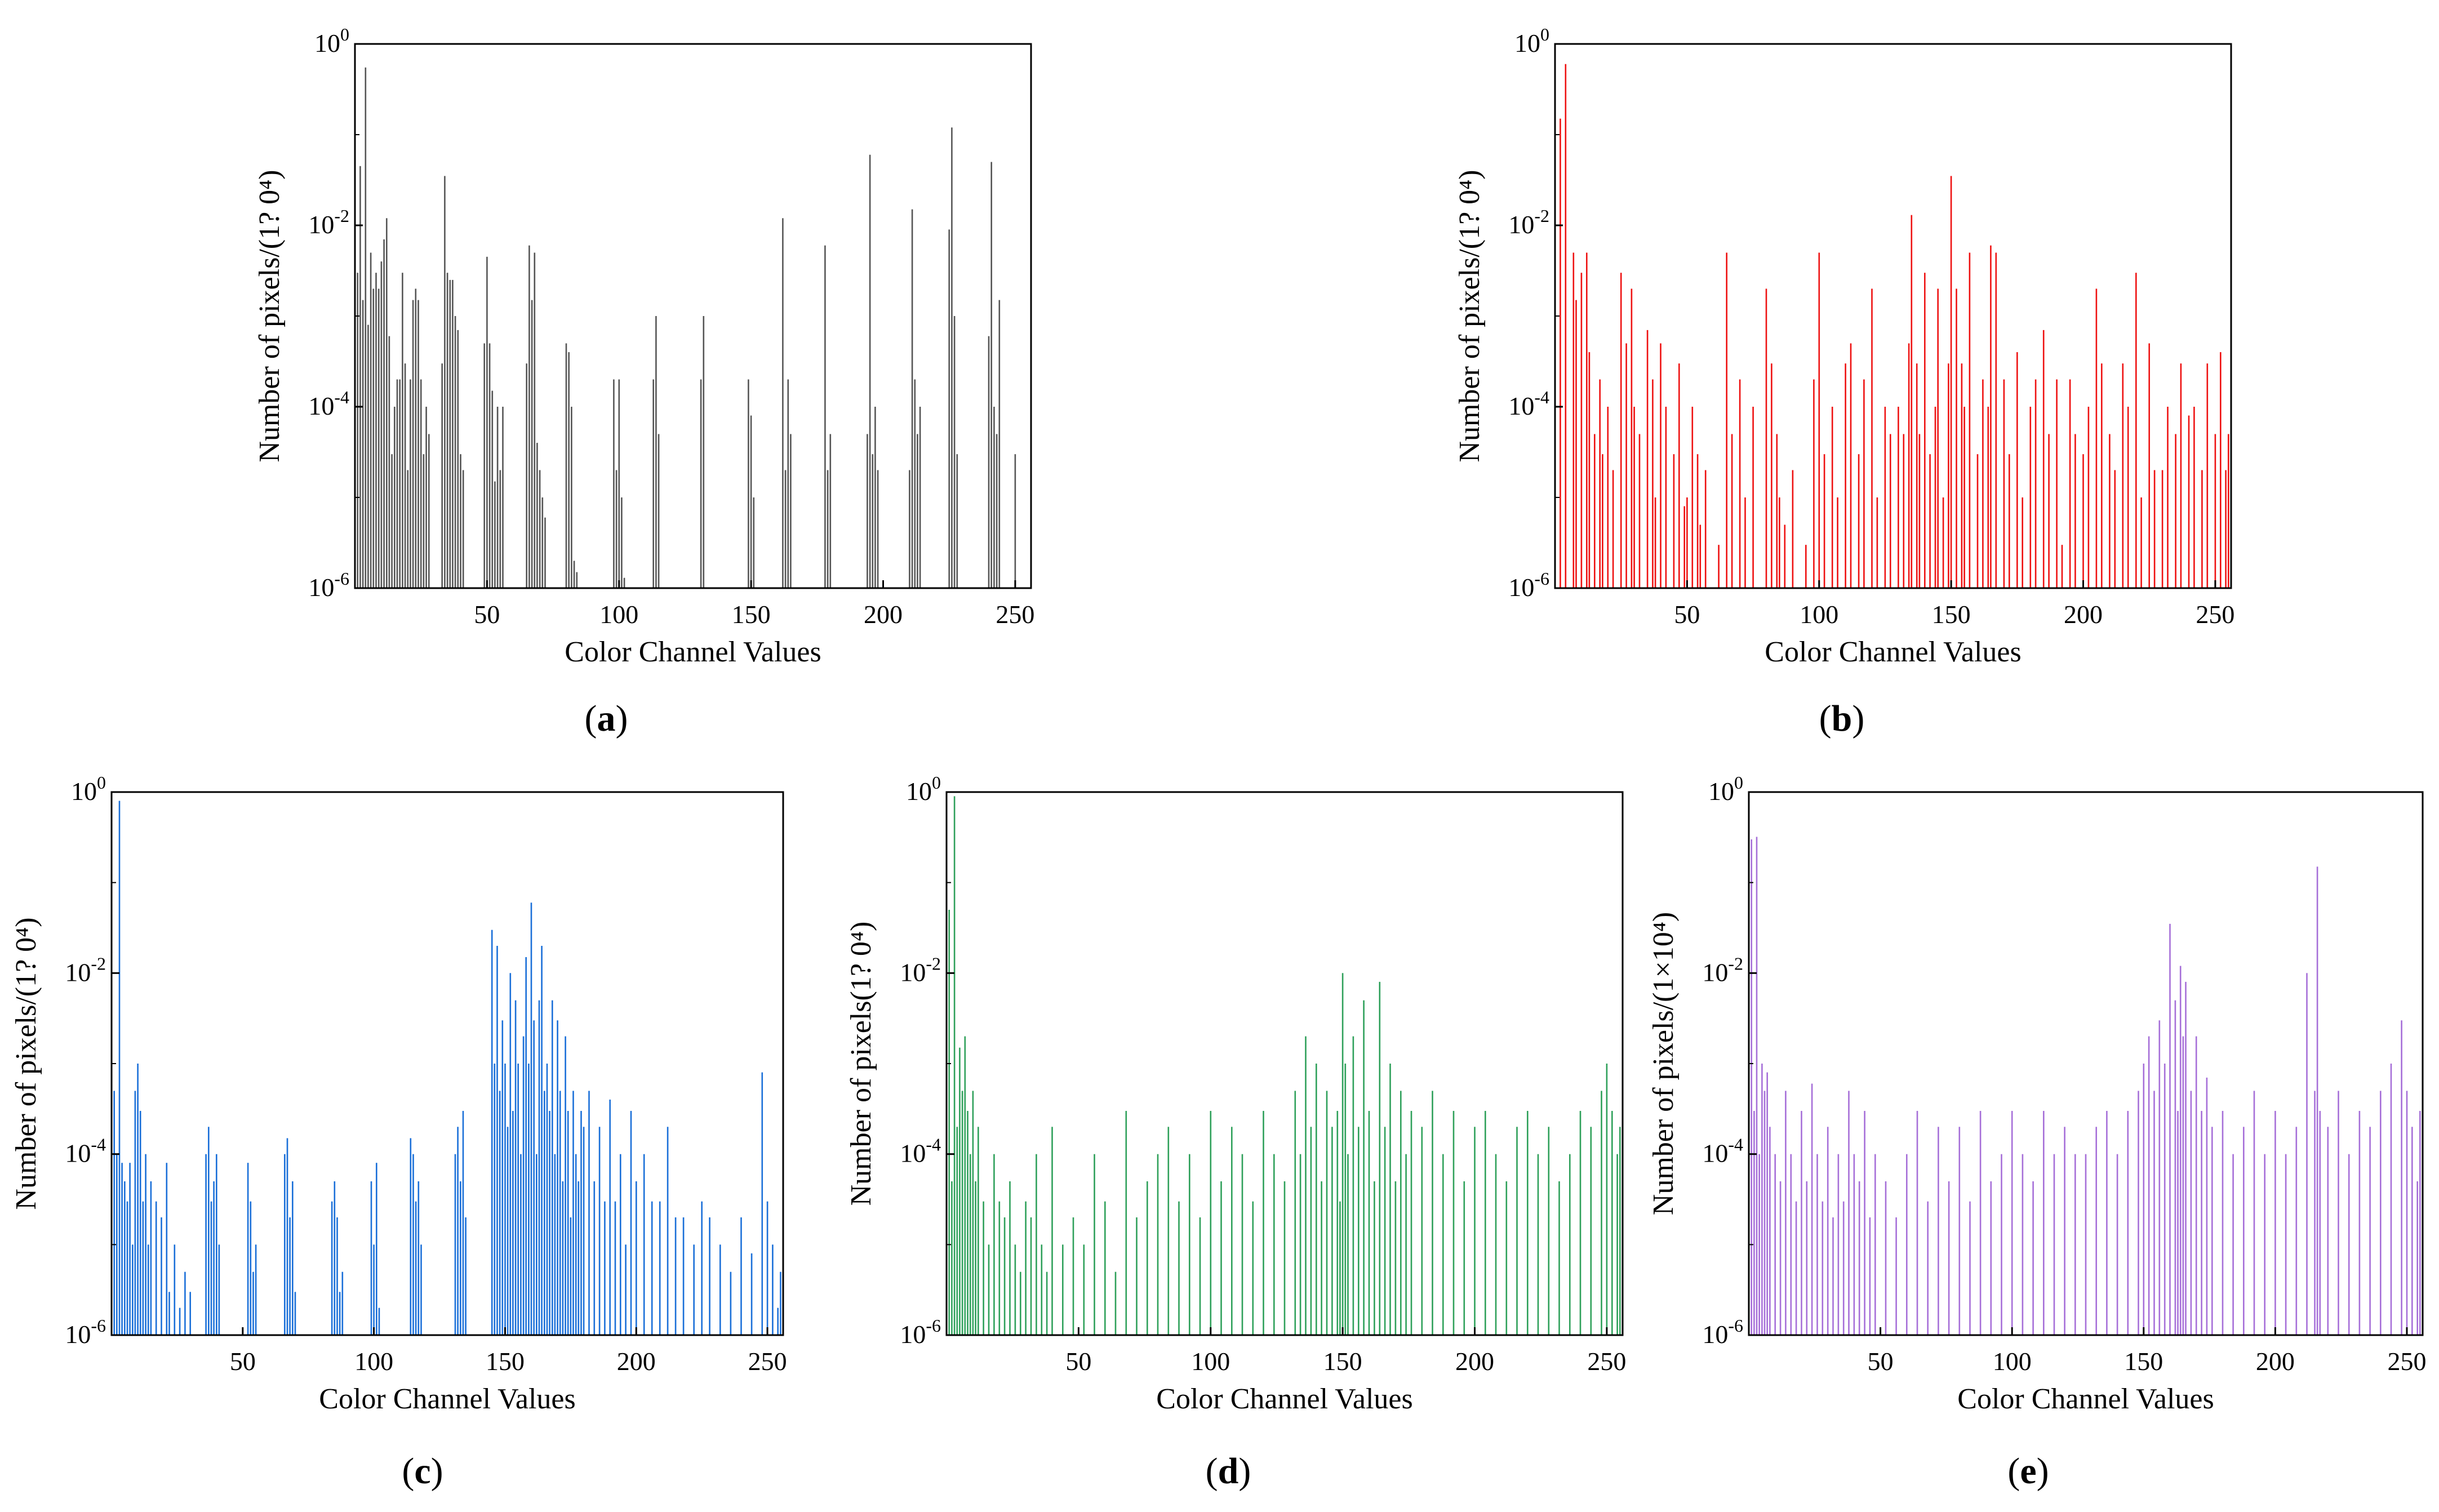 The image size is (2439, 1512). I want to click on xtick-label-b-3: 200, so click(2083, 614).